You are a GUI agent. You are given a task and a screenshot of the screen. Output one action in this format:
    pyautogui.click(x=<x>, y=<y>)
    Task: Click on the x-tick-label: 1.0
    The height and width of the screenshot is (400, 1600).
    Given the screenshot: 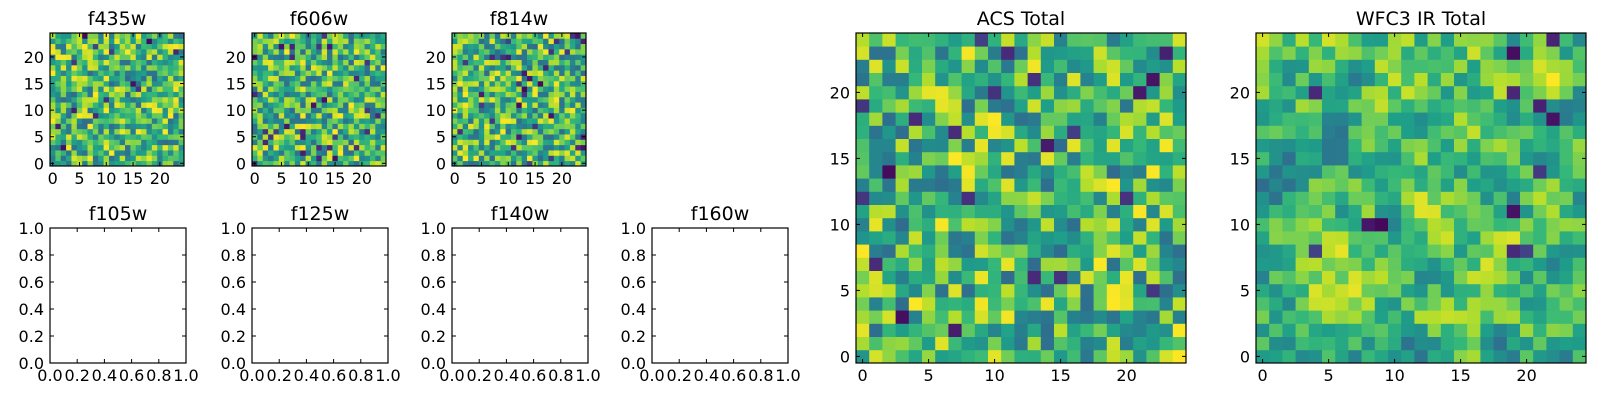 What is the action you would take?
    pyautogui.click(x=787, y=375)
    